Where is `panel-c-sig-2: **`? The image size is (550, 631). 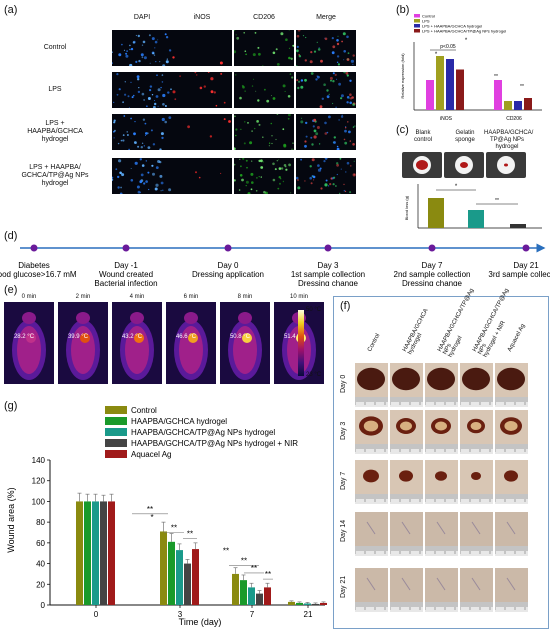 panel-c-sig-2: ** is located at coordinates (497, 201).